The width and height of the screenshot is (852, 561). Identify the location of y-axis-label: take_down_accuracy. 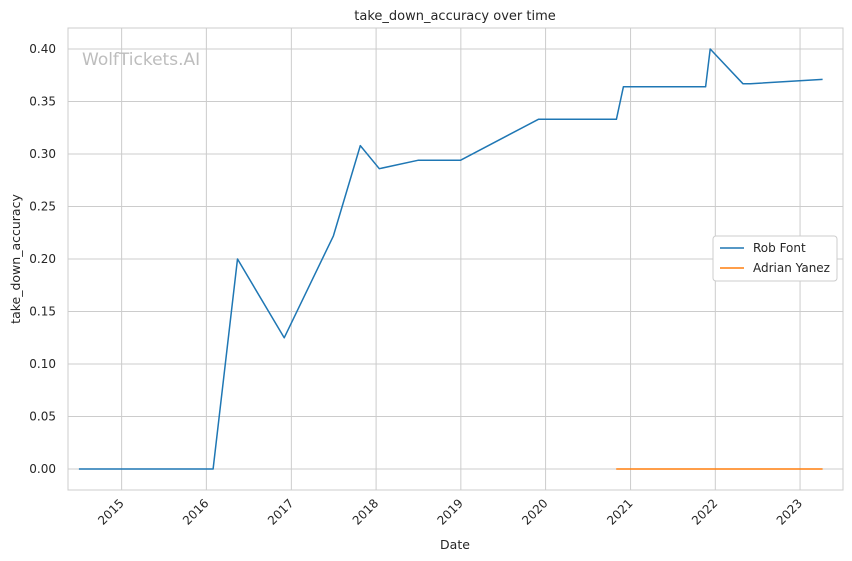
(15, 259).